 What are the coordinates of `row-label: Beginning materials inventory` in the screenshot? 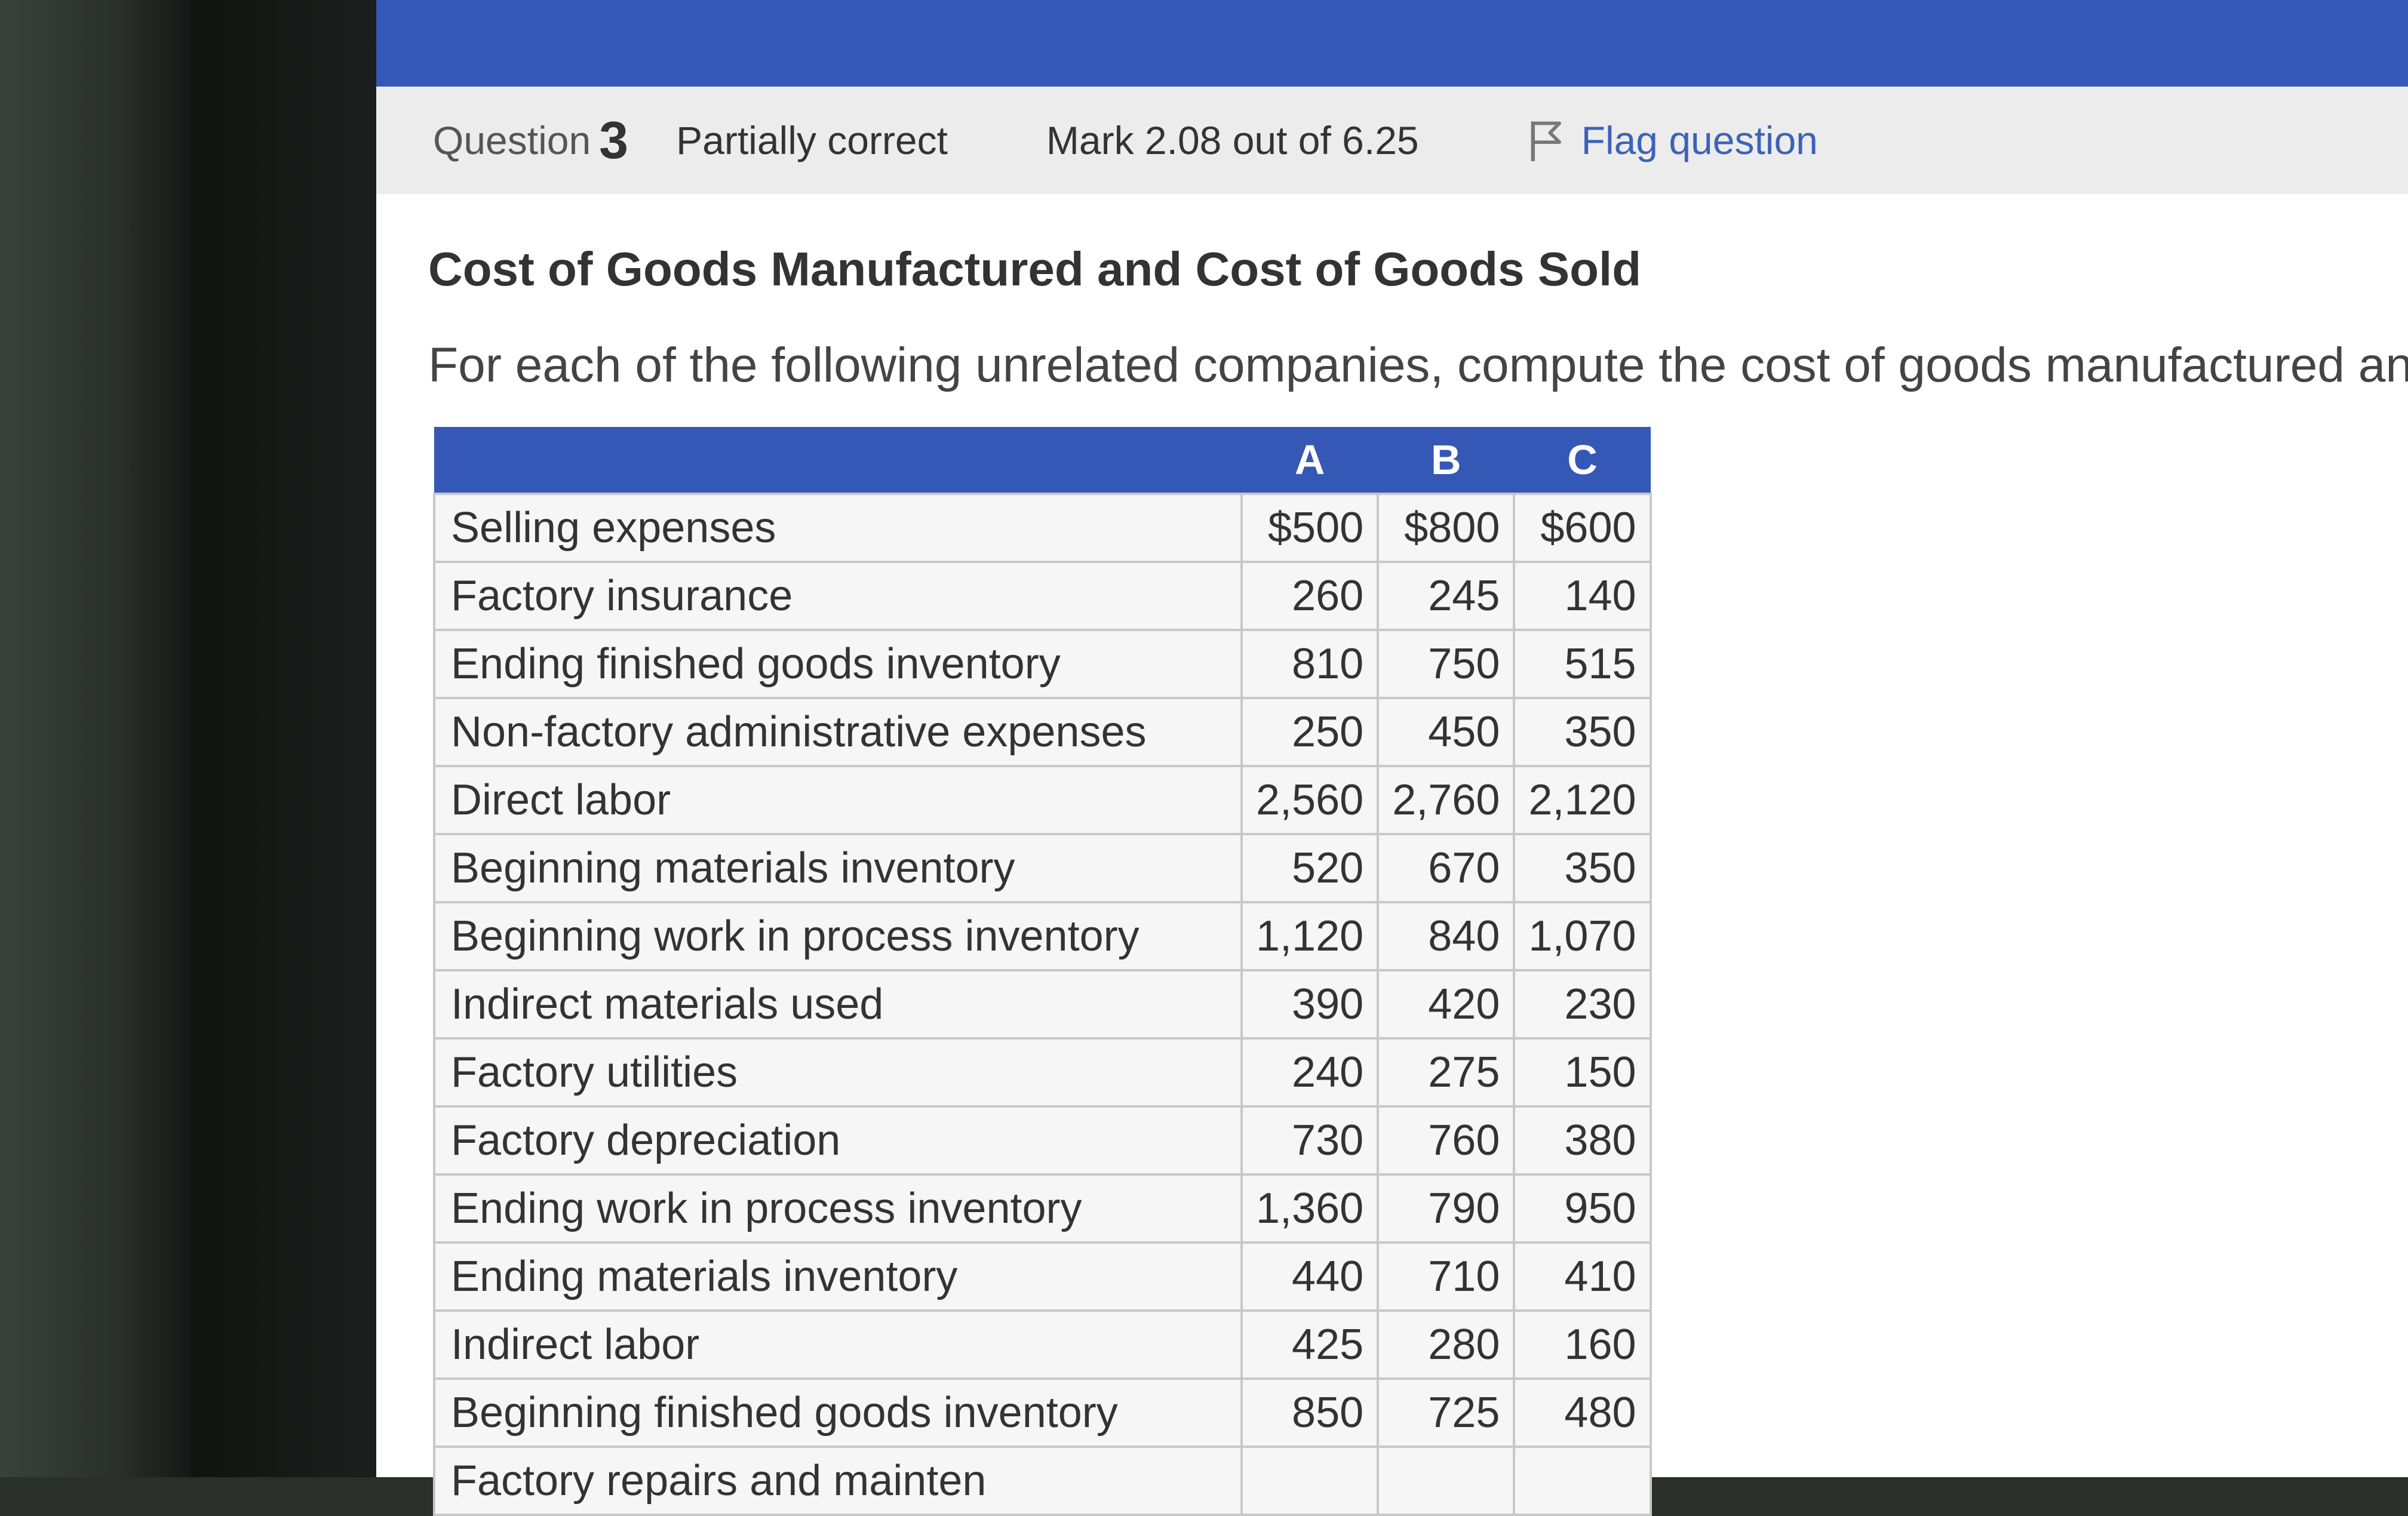 It's located at (838, 868).